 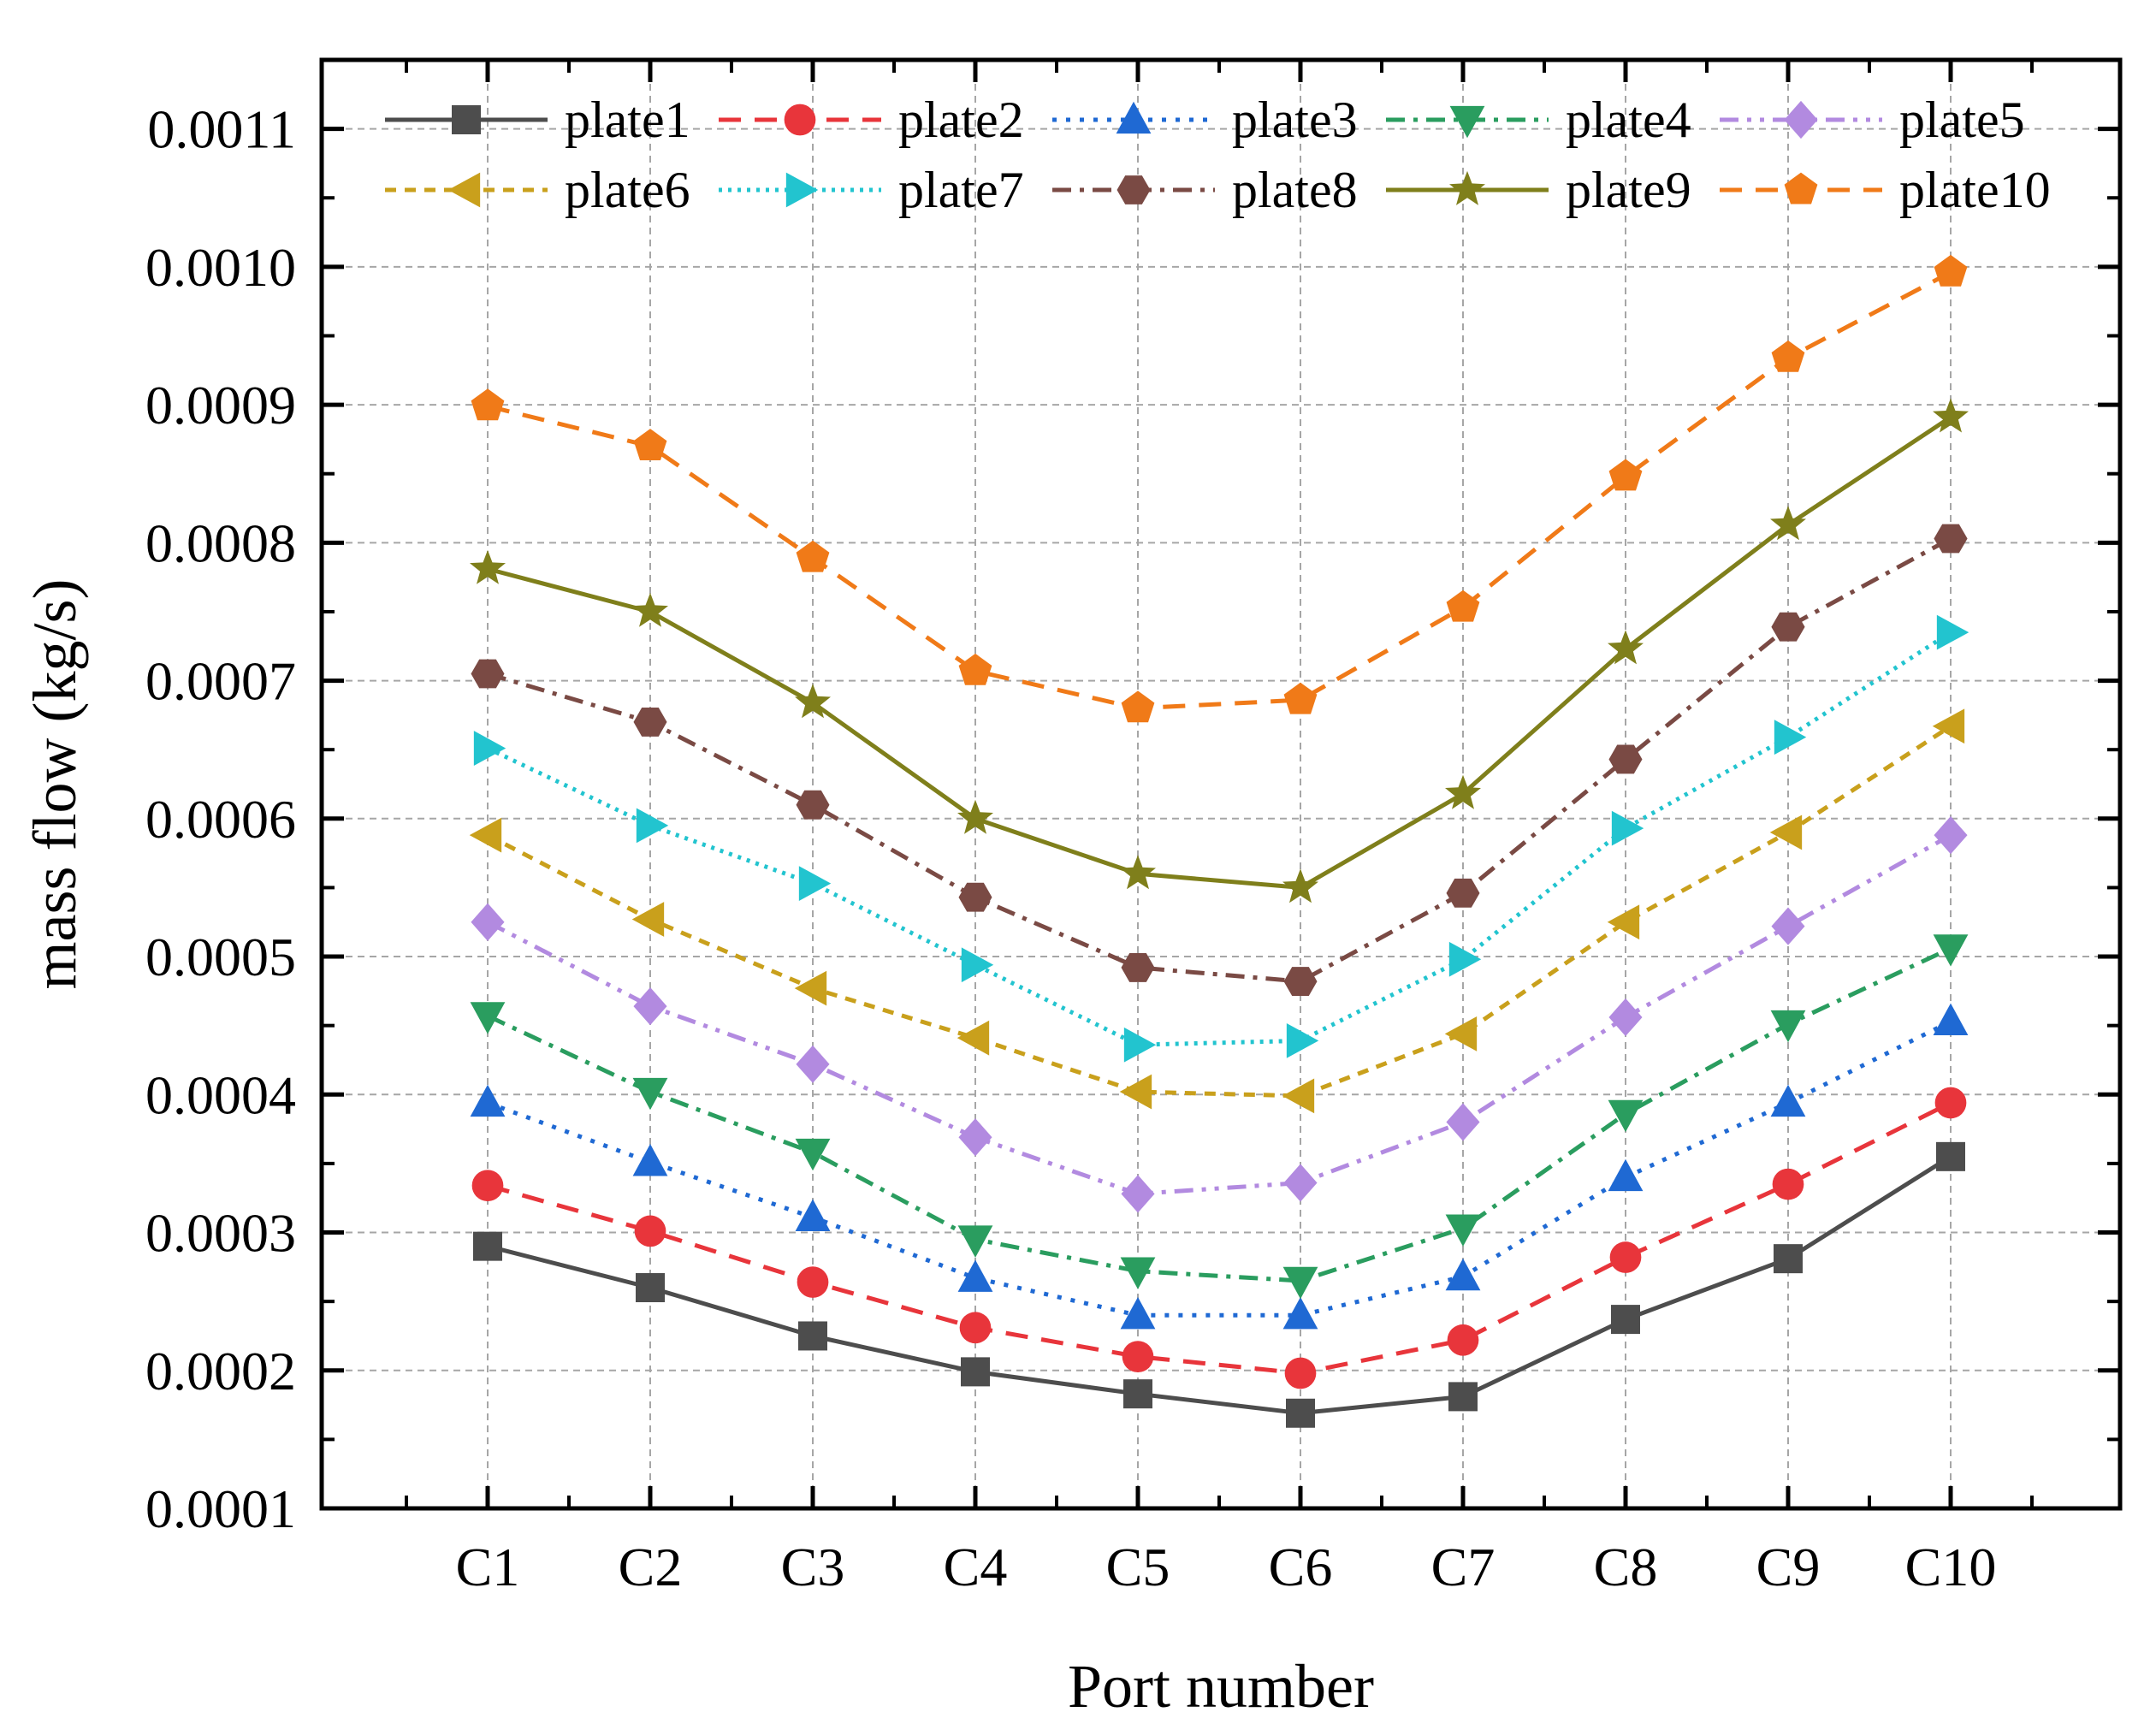 What do you see at coordinates (976, 1567) in the screenshot?
I see `x-tick-label: C4` at bounding box center [976, 1567].